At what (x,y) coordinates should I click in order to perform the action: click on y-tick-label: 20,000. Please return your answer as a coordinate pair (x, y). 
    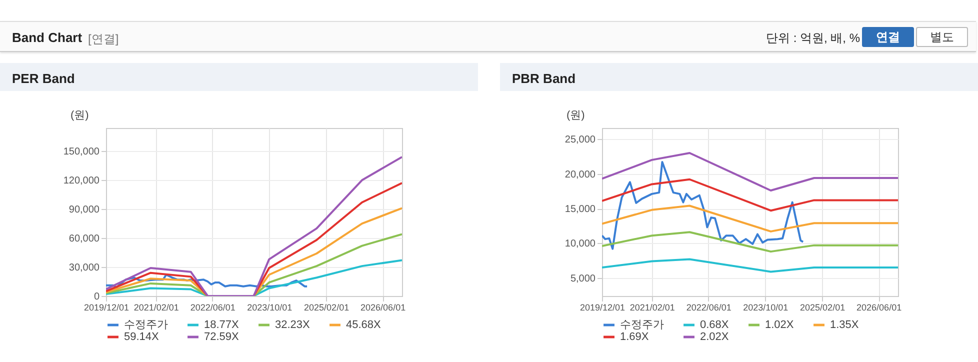
    Looking at the image, I should click on (580, 174).